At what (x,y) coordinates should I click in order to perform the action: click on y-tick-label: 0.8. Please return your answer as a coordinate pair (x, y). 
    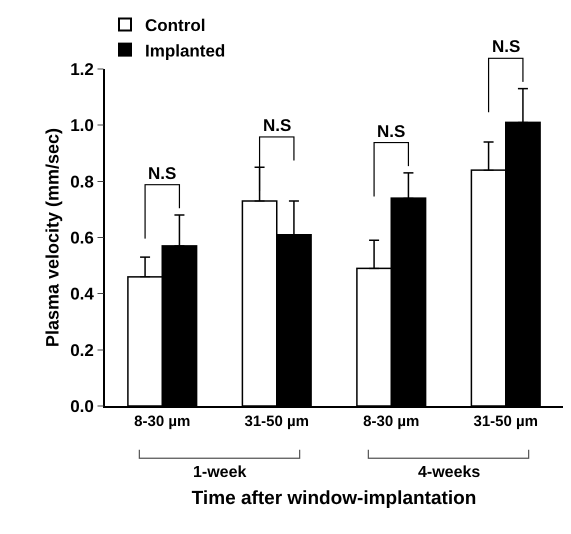
    Looking at the image, I should click on (82, 182).